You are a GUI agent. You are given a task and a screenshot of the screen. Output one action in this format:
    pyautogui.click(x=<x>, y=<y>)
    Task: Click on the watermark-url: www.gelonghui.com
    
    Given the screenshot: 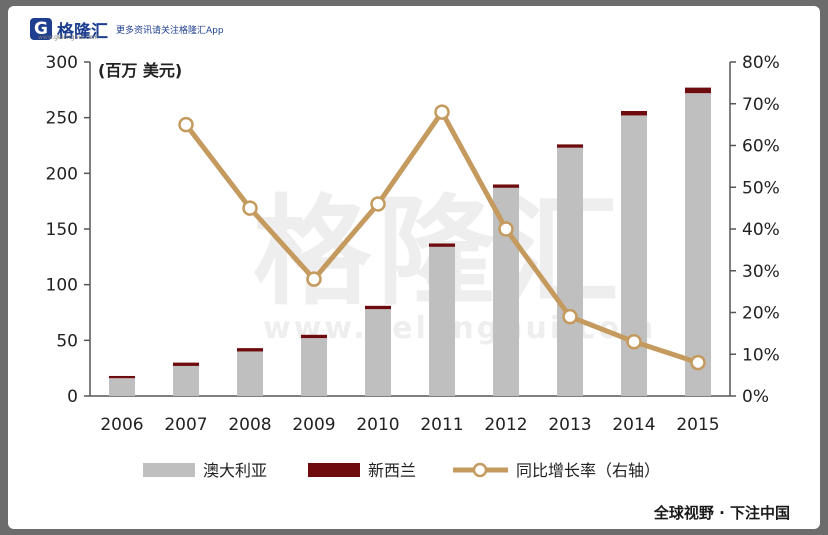 What is the action you would take?
    pyautogui.click(x=460, y=328)
    